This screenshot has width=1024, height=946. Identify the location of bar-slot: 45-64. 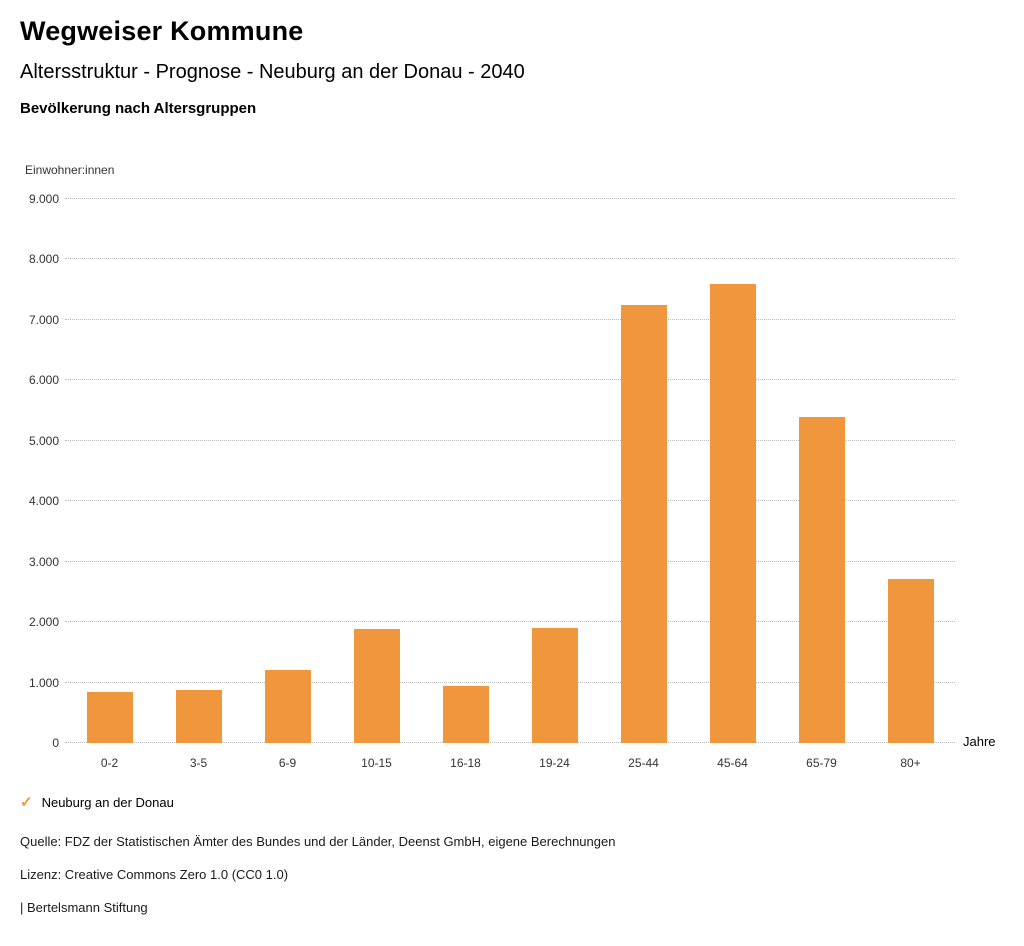
(732, 484).